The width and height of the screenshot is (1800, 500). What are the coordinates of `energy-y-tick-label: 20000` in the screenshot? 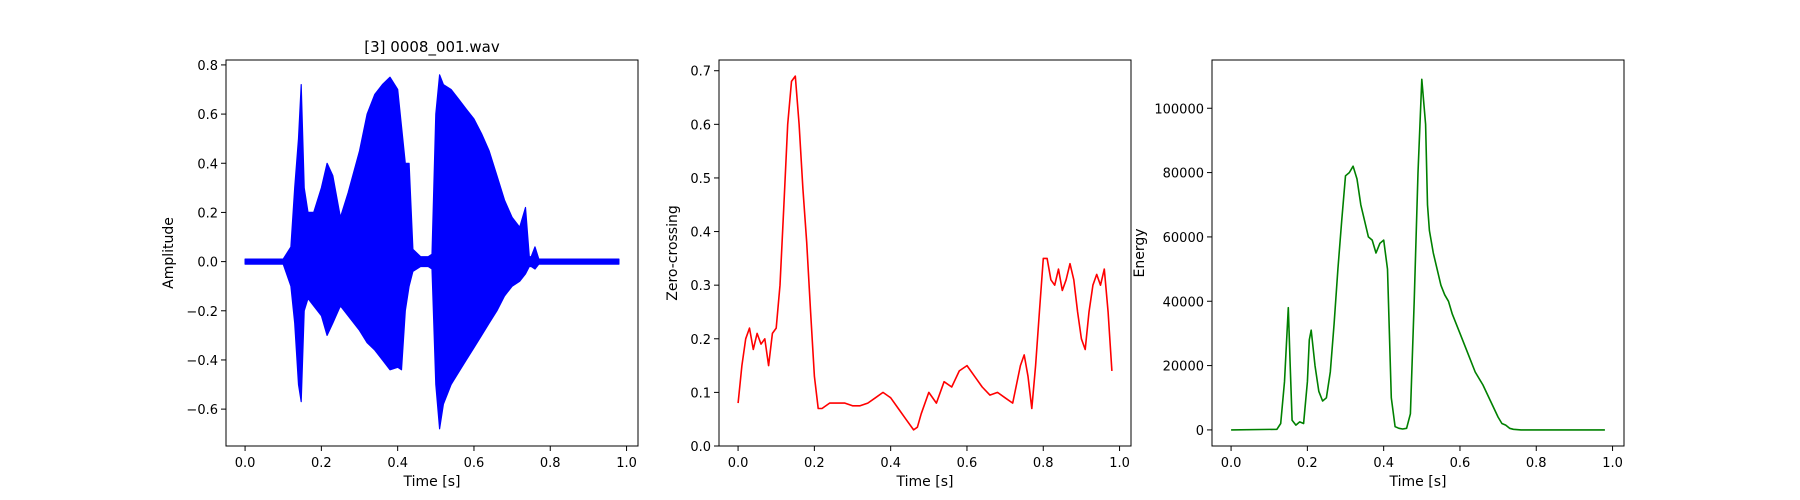 It's located at (1183, 367).